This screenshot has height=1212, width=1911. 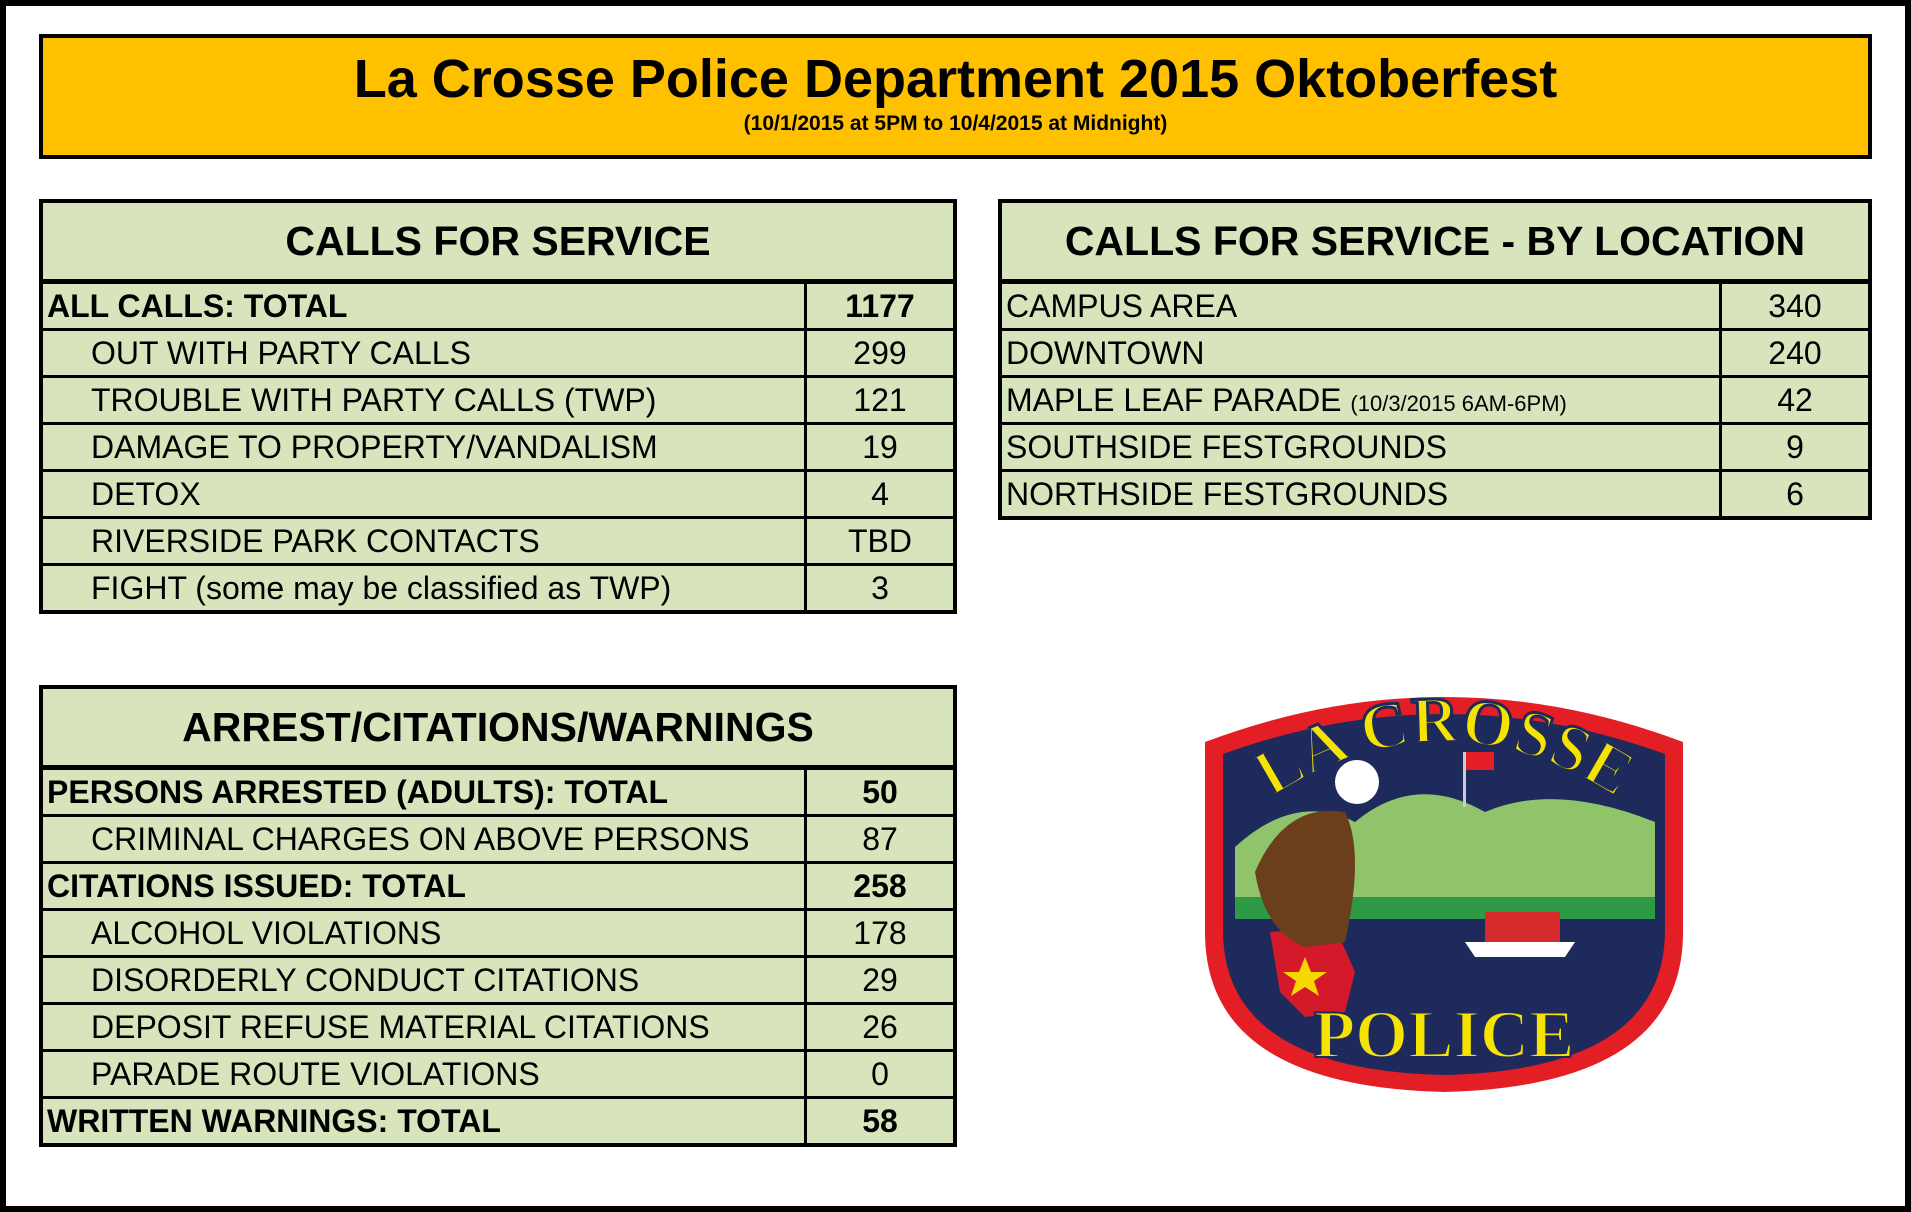 I want to click on row-value: 19, so click(x=880, y=447).